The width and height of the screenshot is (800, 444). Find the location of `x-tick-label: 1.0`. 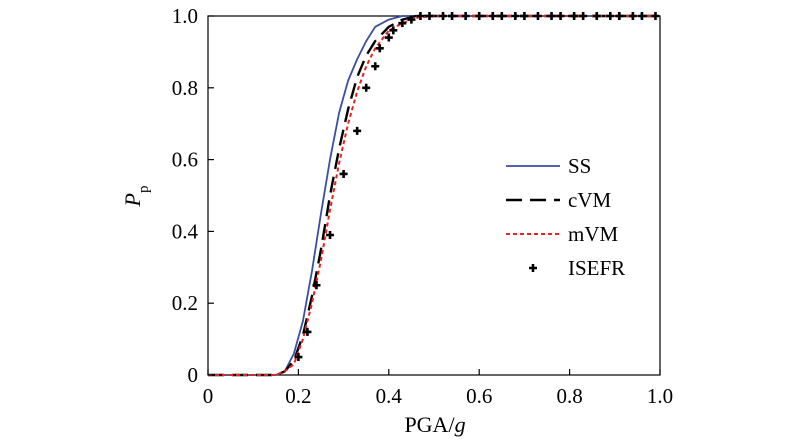

x-tick-label: 1.0 is located at coordinates (660, 396).